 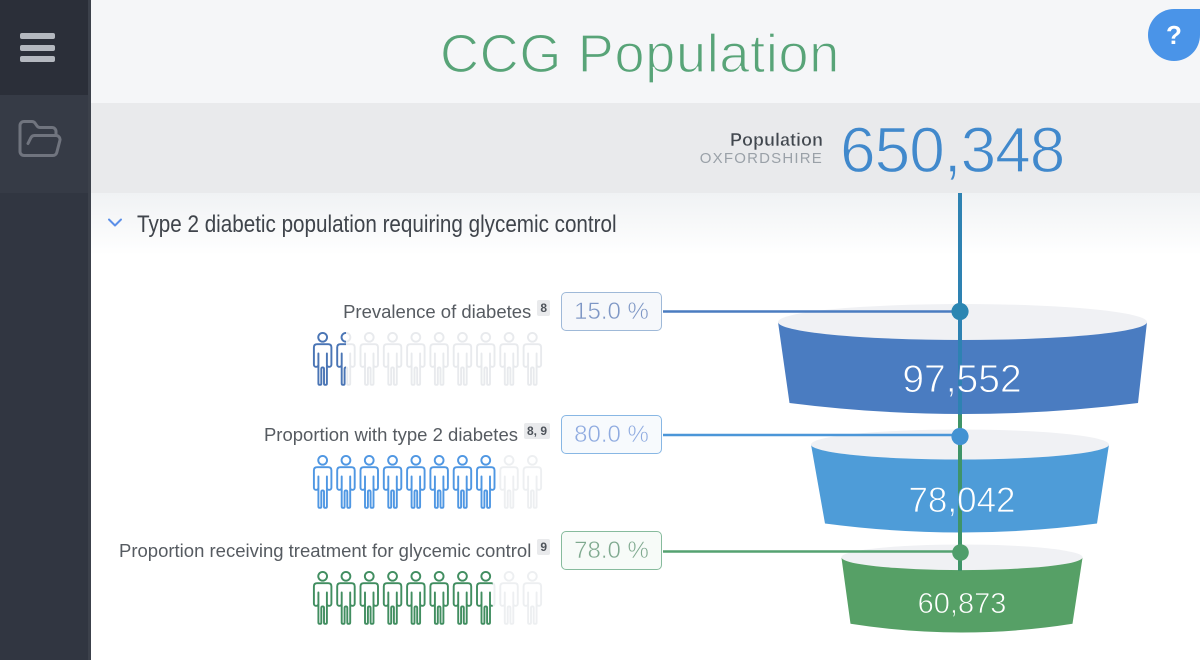 What do you see at coordinates (961, 500) in the screenshot?
I see `svg-text: 78,042` at bounding box center [961, 500].